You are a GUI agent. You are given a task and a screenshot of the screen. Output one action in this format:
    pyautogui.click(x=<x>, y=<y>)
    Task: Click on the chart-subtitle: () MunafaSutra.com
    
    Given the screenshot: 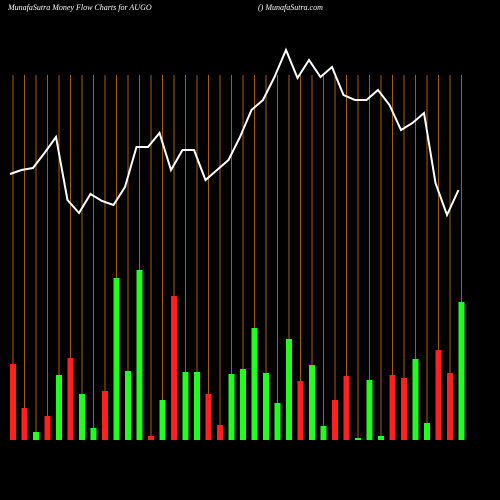 What is the action you would take?
    pyautogui.click(x=290, y=7)
    